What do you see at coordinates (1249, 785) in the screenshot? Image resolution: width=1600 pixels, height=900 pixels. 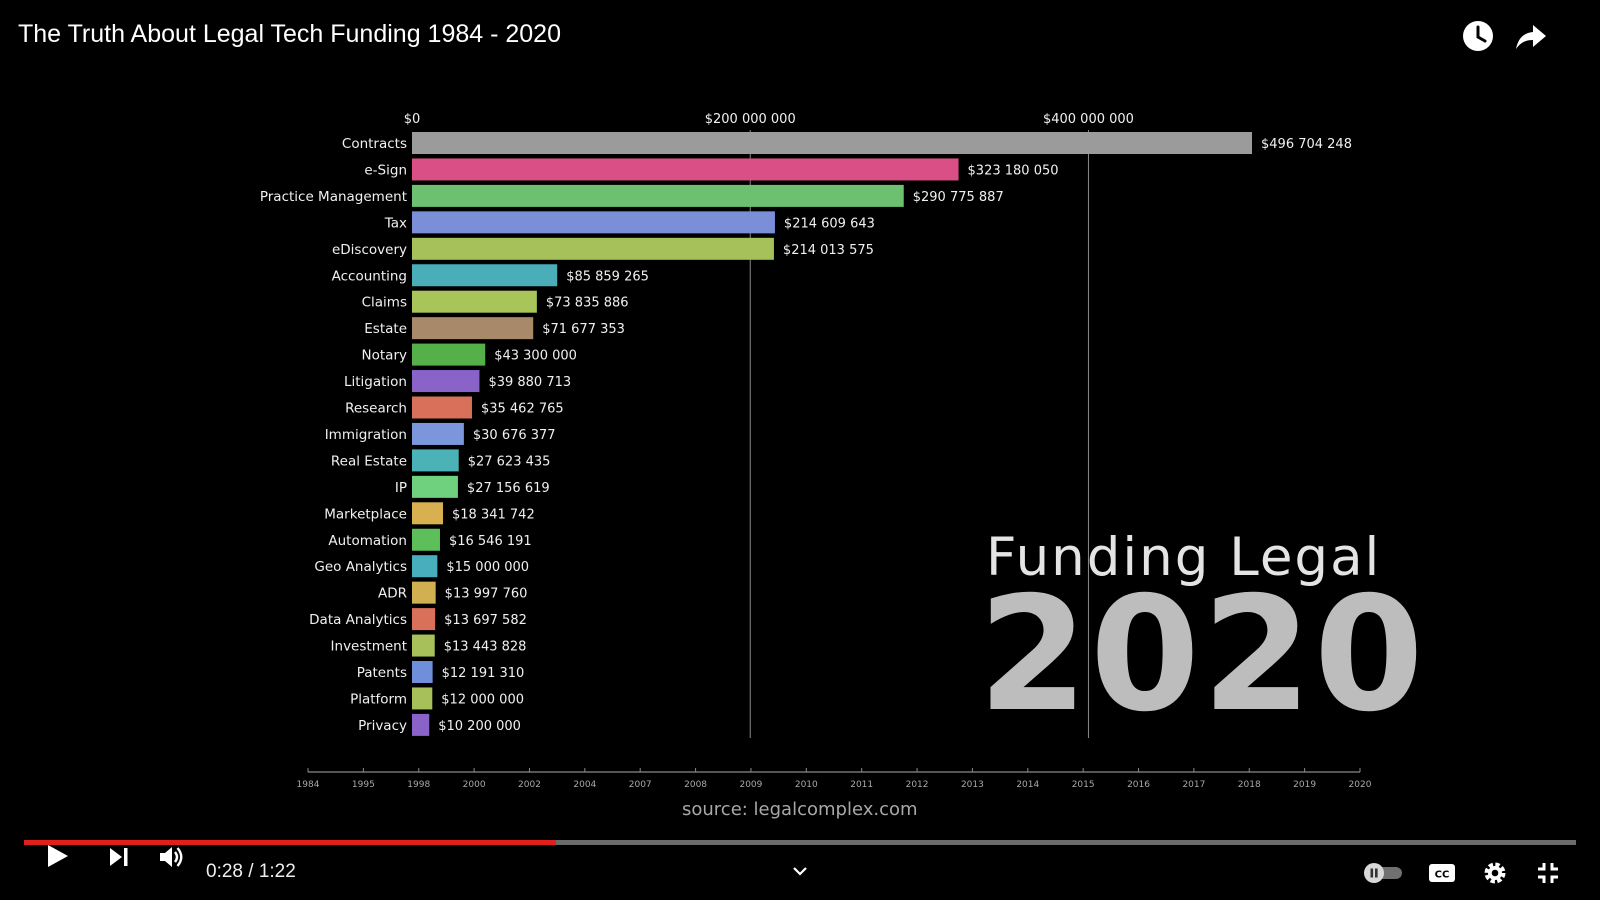 I see `timeline-year-label: 2018` at bounding box center [1249, 785].